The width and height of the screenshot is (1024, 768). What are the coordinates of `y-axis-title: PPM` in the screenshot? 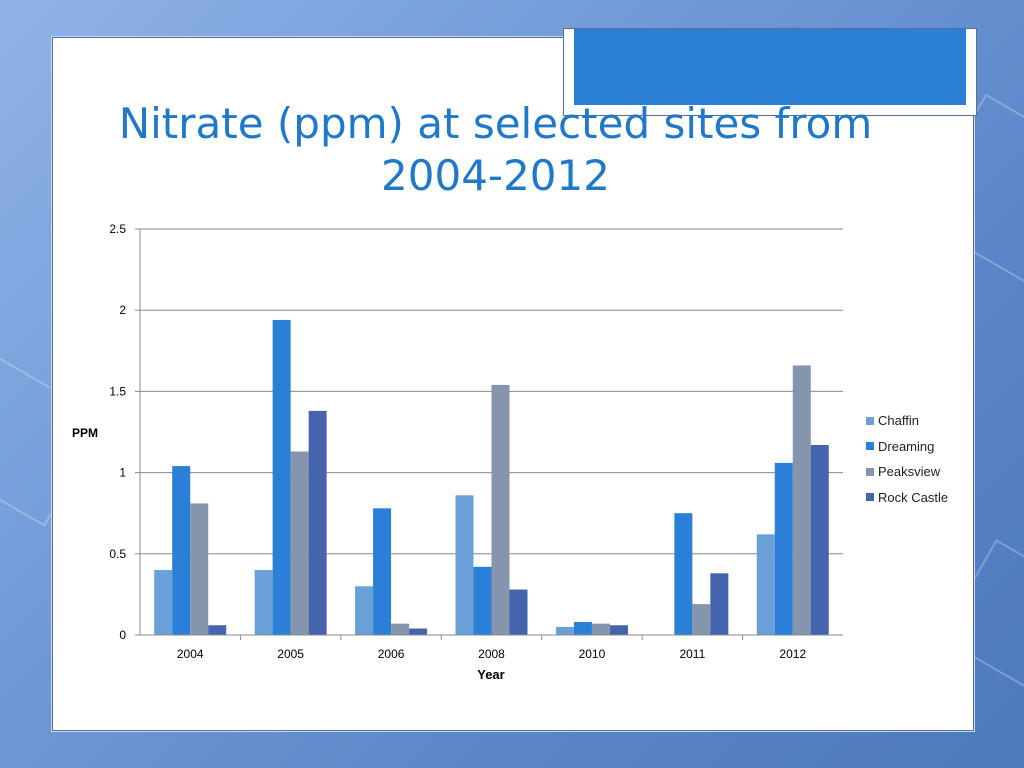 It's located at (85, 433).